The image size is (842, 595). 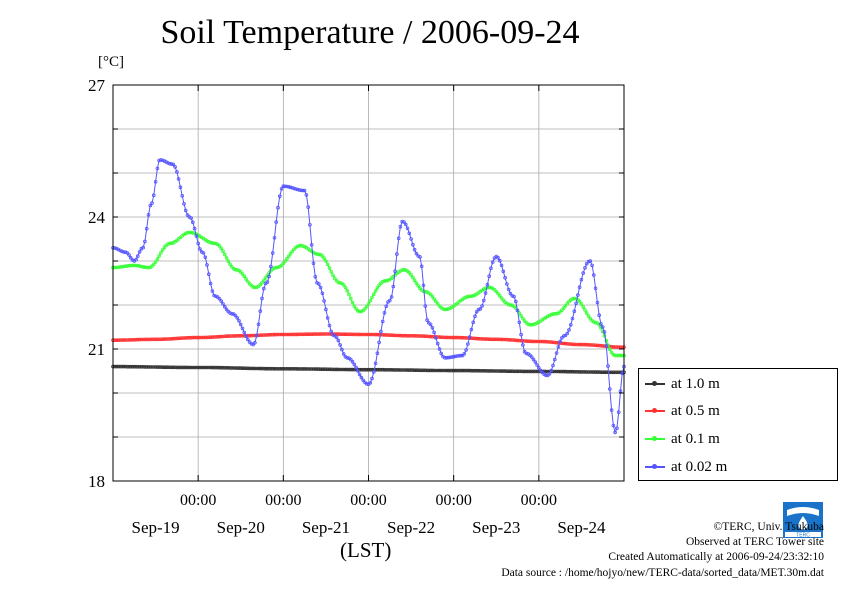 What do you see at coordinates (803, 520) in the screenshot?
I see `terc-logo: TERC` at bounding box center [803, 520].